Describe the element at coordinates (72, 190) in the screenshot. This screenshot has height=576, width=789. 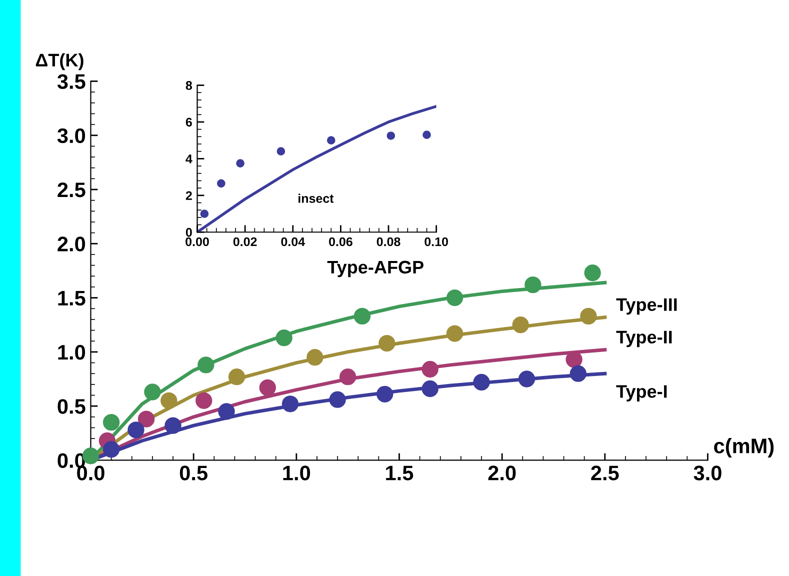
I see `y-tick-label: 2.5` at that location.